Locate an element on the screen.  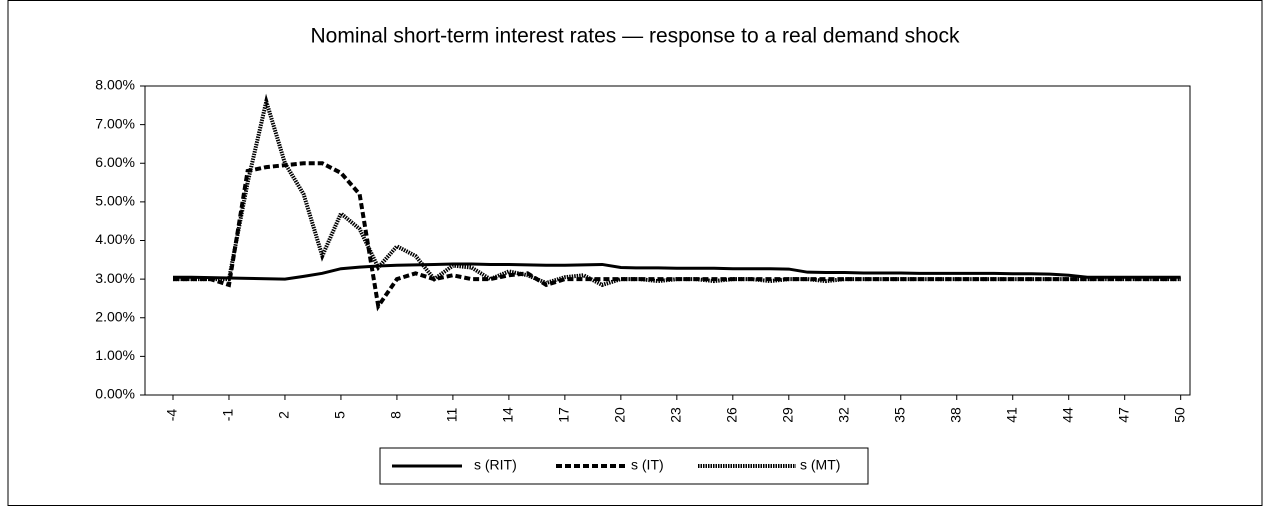
x-tick-label: 44 is located at coordinates (1067, 415).